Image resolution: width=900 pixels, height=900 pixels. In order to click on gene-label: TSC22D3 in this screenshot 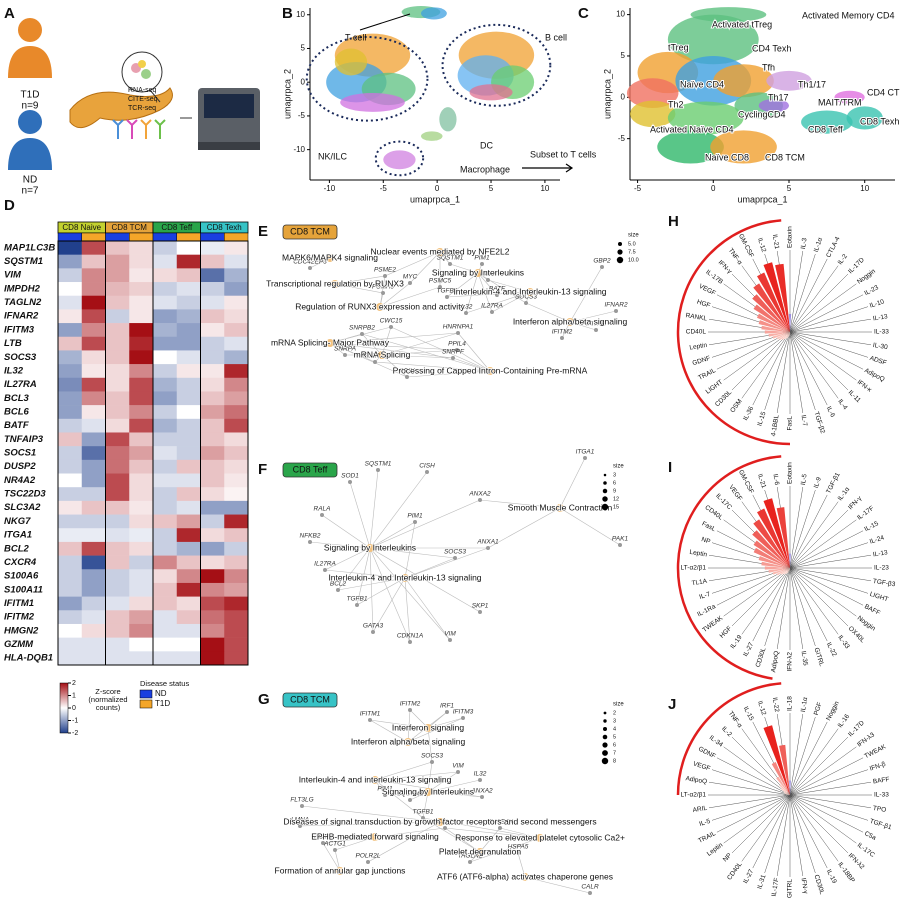, I will do `click(25, 494)`.